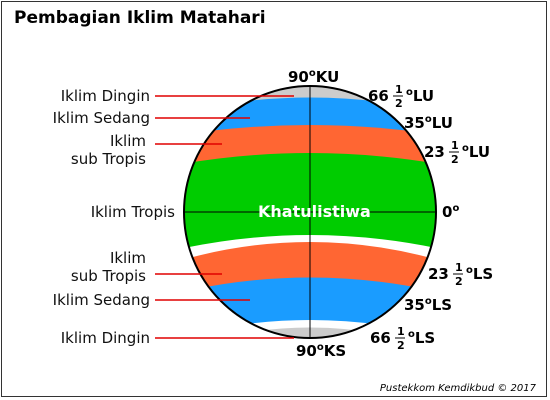  I want to click on lat-35-north: 35oLU, so click(428, 123).